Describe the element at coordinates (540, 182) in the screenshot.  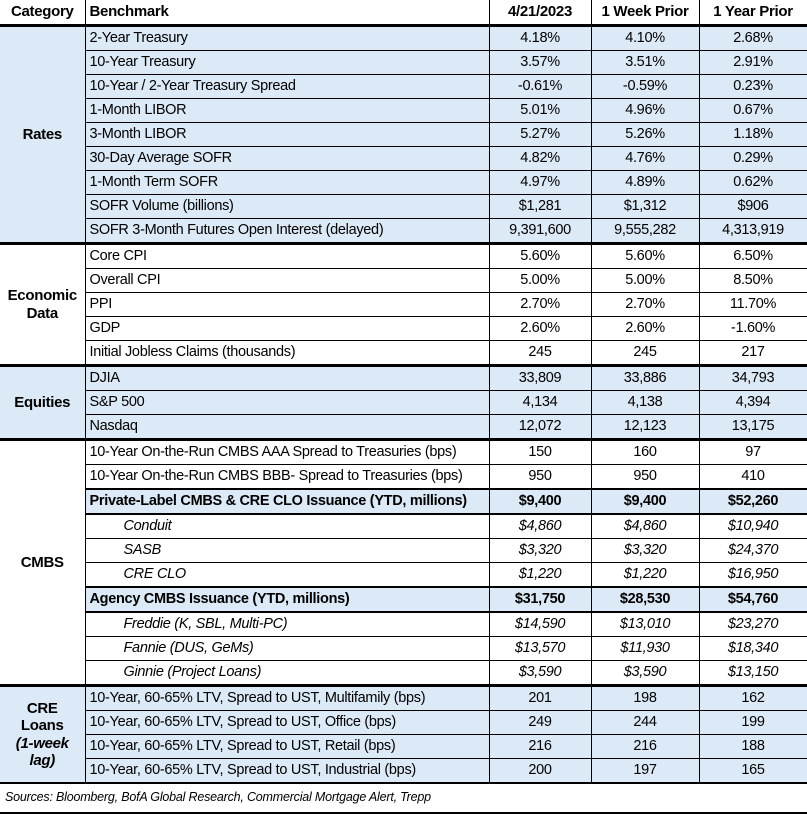
I see `value-cell: 4.97%` at that location.